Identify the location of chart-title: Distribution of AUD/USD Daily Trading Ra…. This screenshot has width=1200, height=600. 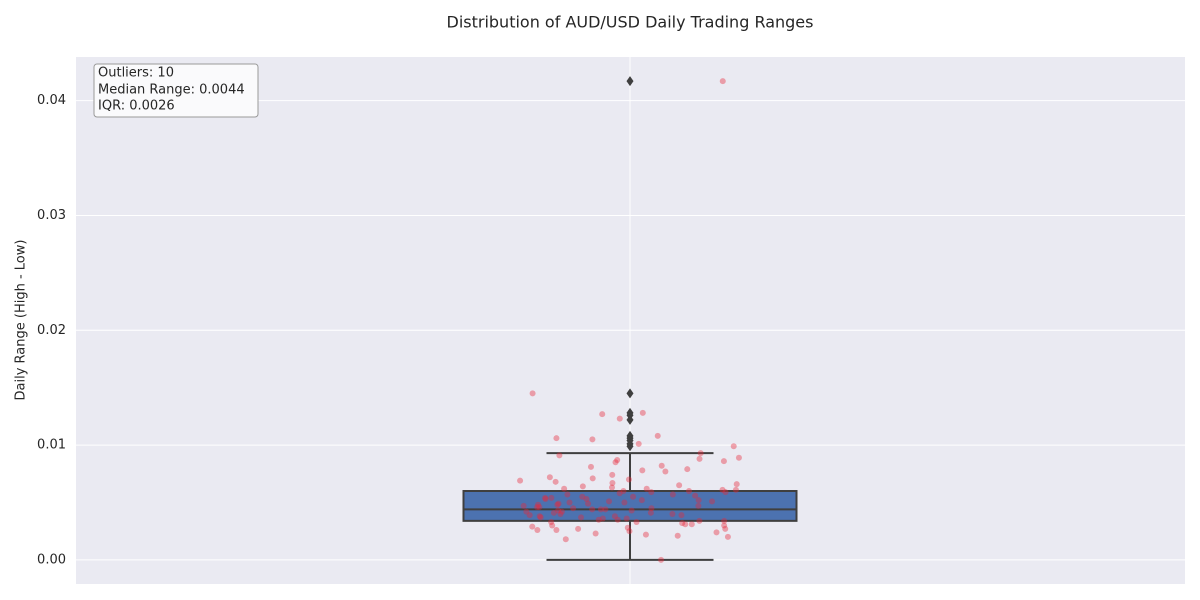
(630, 22).